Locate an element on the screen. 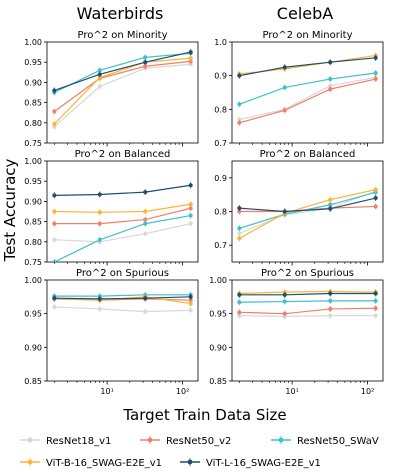  y-tick-label: 0.9 is located at coordinates (220, 76).